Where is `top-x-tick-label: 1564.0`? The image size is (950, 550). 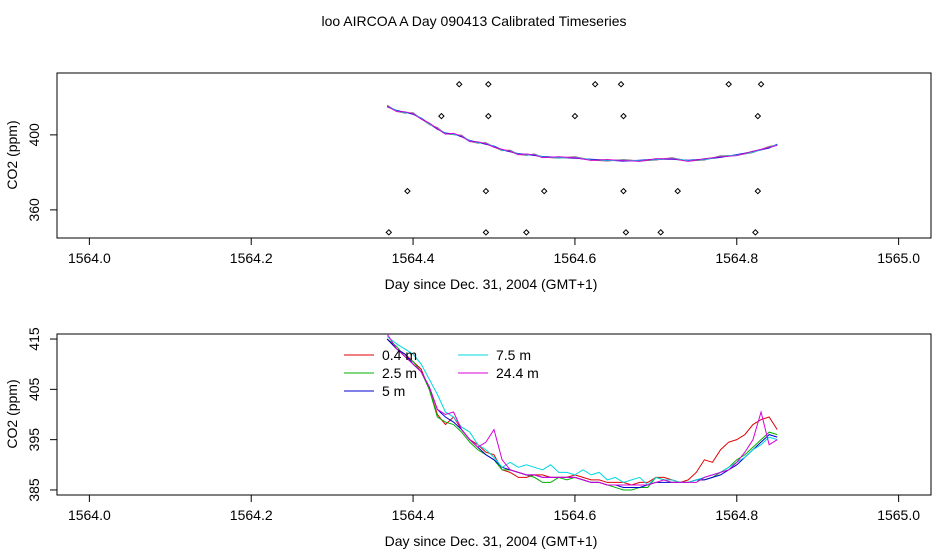 top-x-tick-label: 1564.0 is located at coordinates (89, 258).